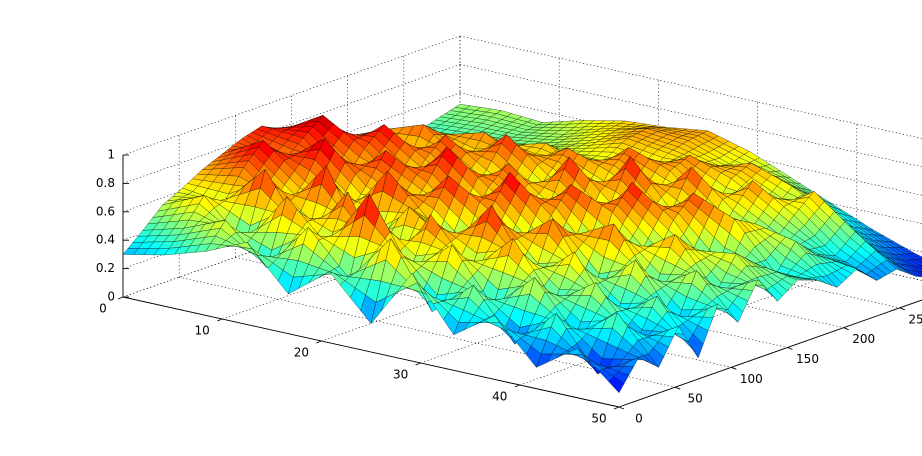 The width and height of the screenshot is (922, 456). What do you see at coordinates (807, 359) in the screenshot?
I see `y-tick-label: 150` at bounding box center [807, 359].